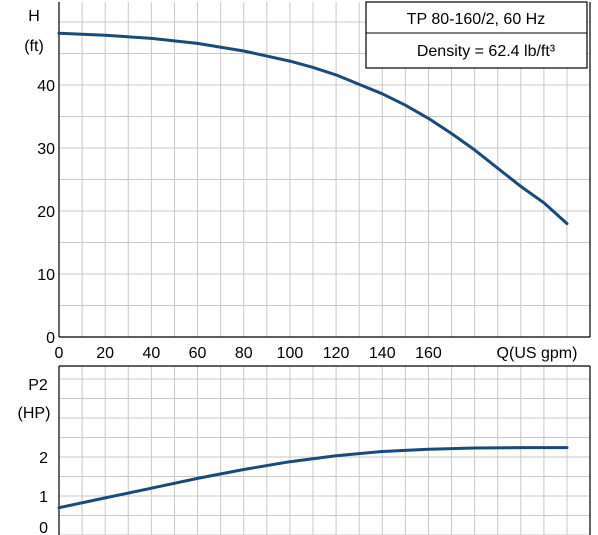 The image size is (598, 535). What do you see at coordinates (43, 527) in the screenshot?
I see `power-y-tick-label: 0` at bounding box center [43, 527].